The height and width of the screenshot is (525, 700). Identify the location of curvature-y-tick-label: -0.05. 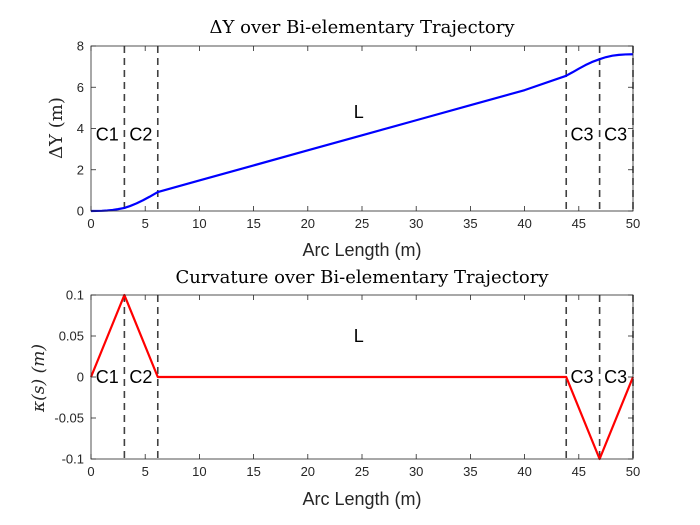
(69, 418).